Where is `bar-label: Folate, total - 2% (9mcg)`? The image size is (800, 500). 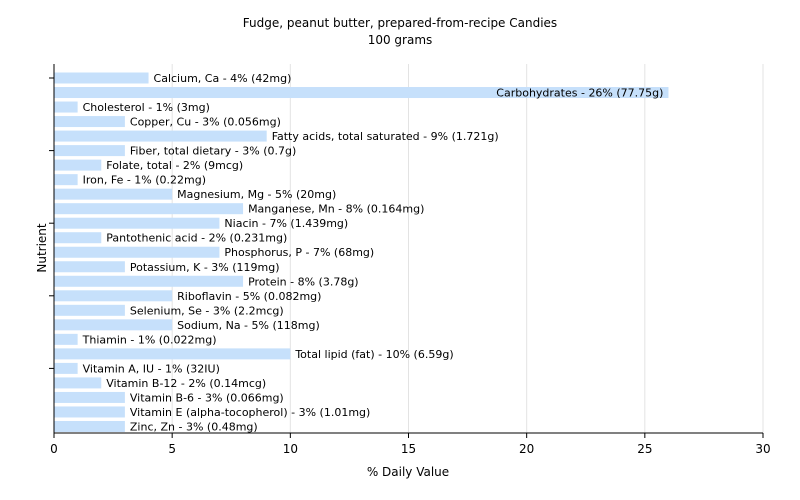
bar-label: Folate, total - 2% (9mcg) is located at coordinates (174, 165).